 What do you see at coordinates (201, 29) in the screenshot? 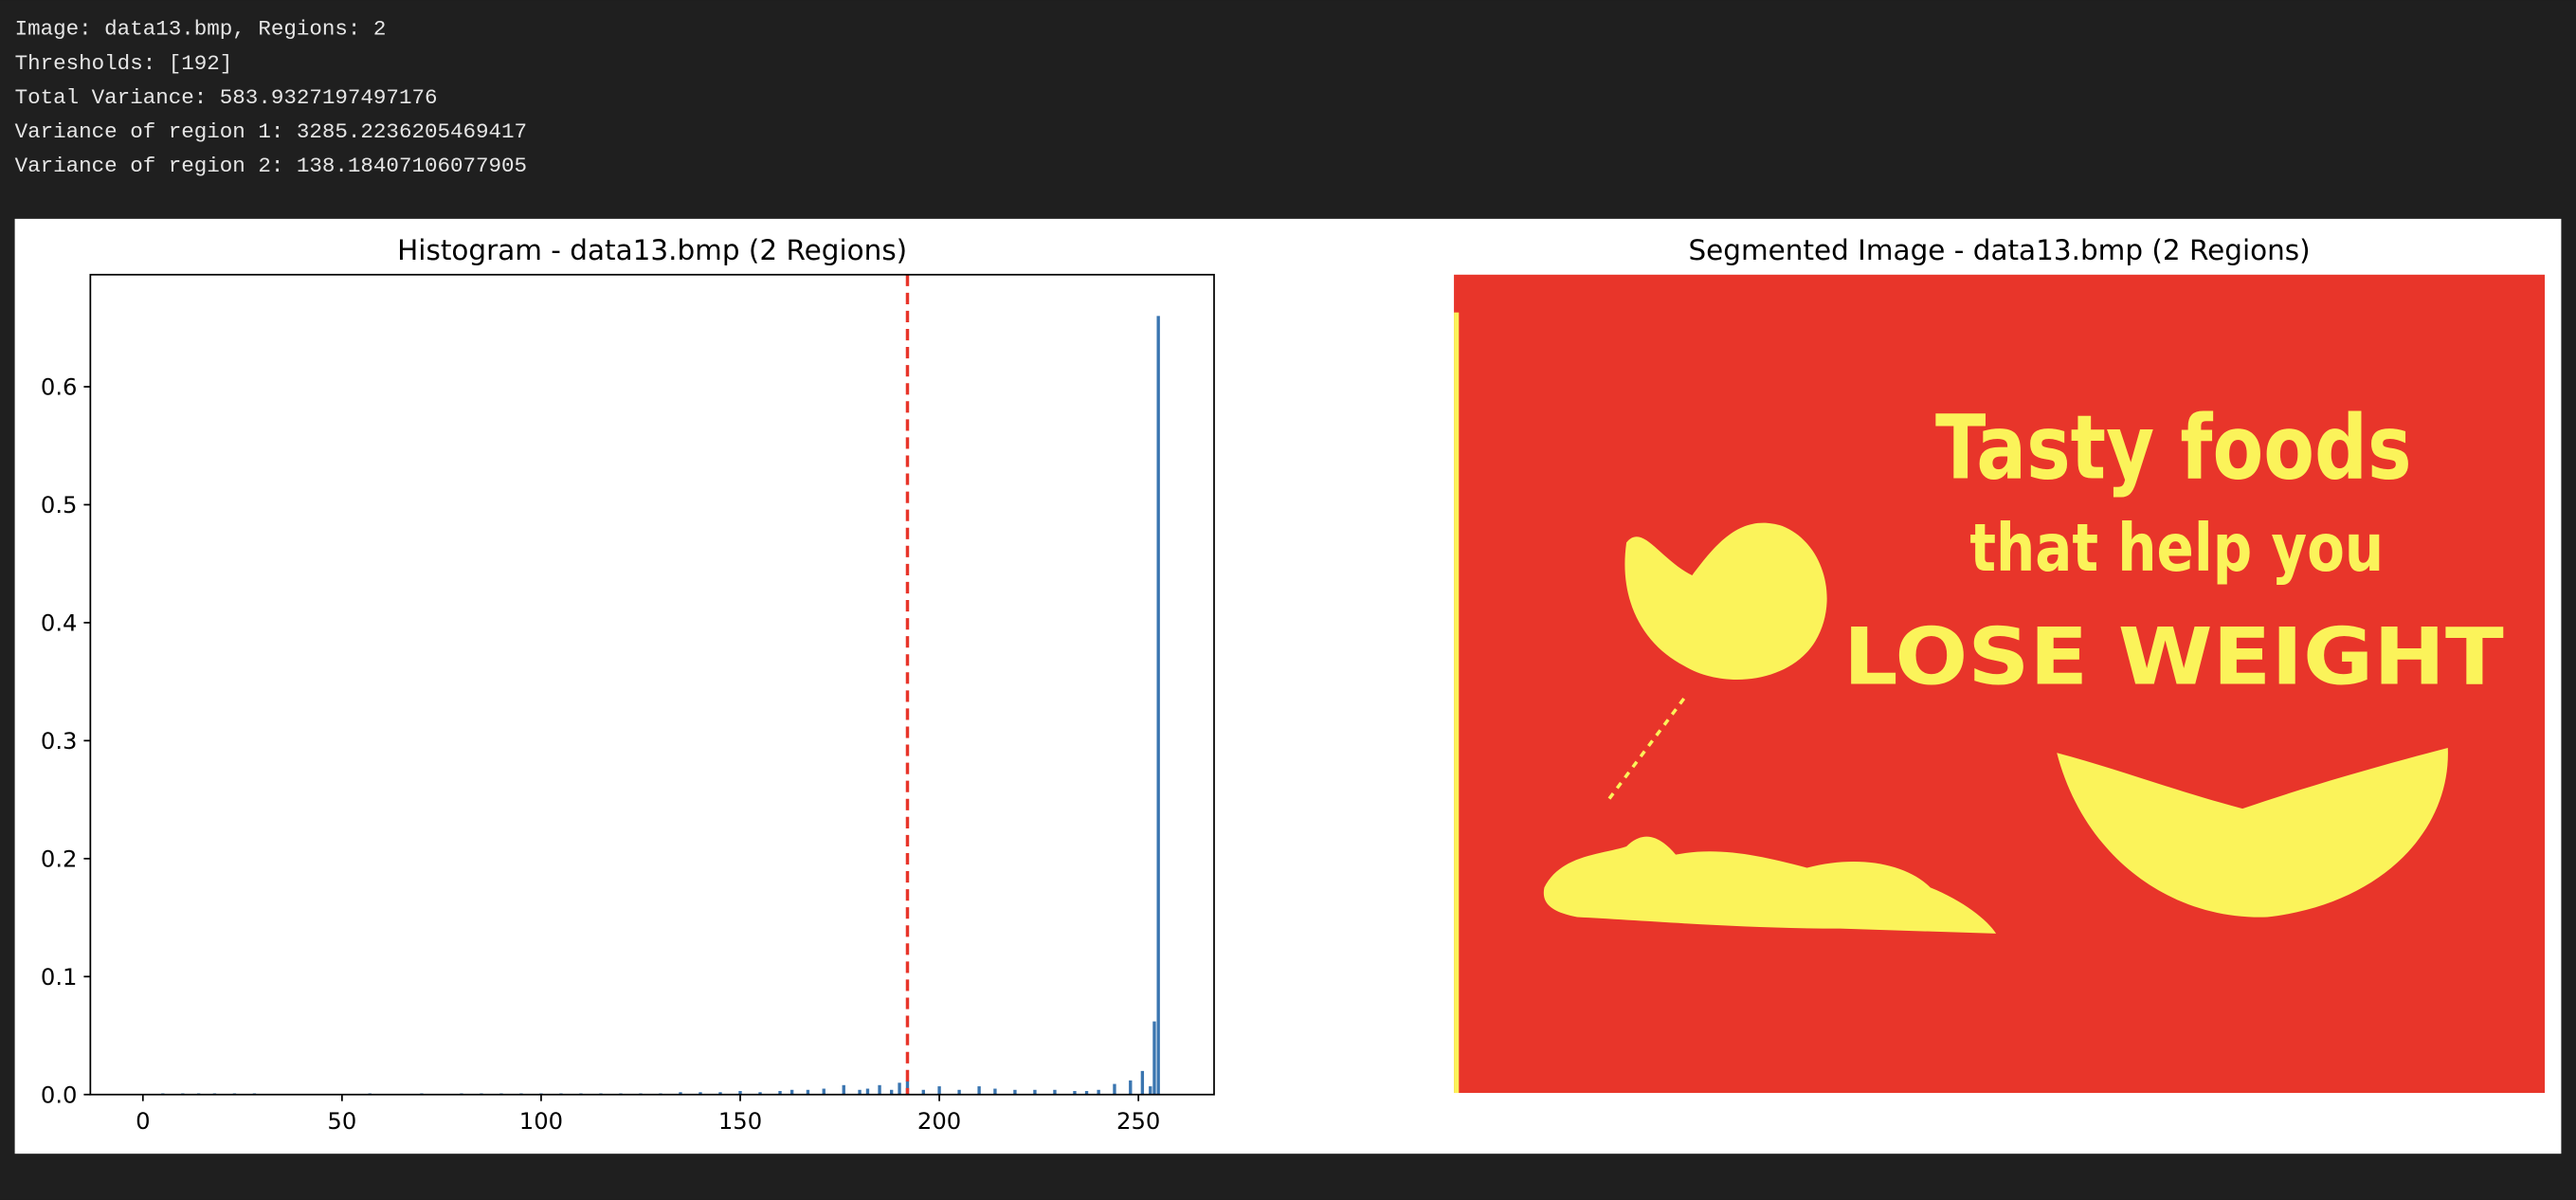
I see `output-line: Image: data13.bmp, Regions: 2` at bounding box center [201, 29].